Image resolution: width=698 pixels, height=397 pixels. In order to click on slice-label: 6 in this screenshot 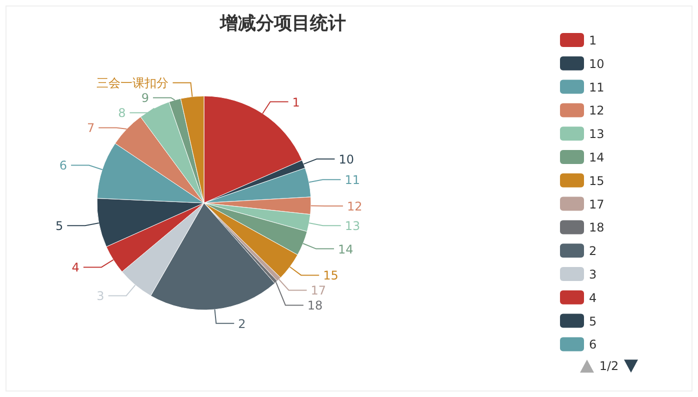, I will do `click(63, 165)`.